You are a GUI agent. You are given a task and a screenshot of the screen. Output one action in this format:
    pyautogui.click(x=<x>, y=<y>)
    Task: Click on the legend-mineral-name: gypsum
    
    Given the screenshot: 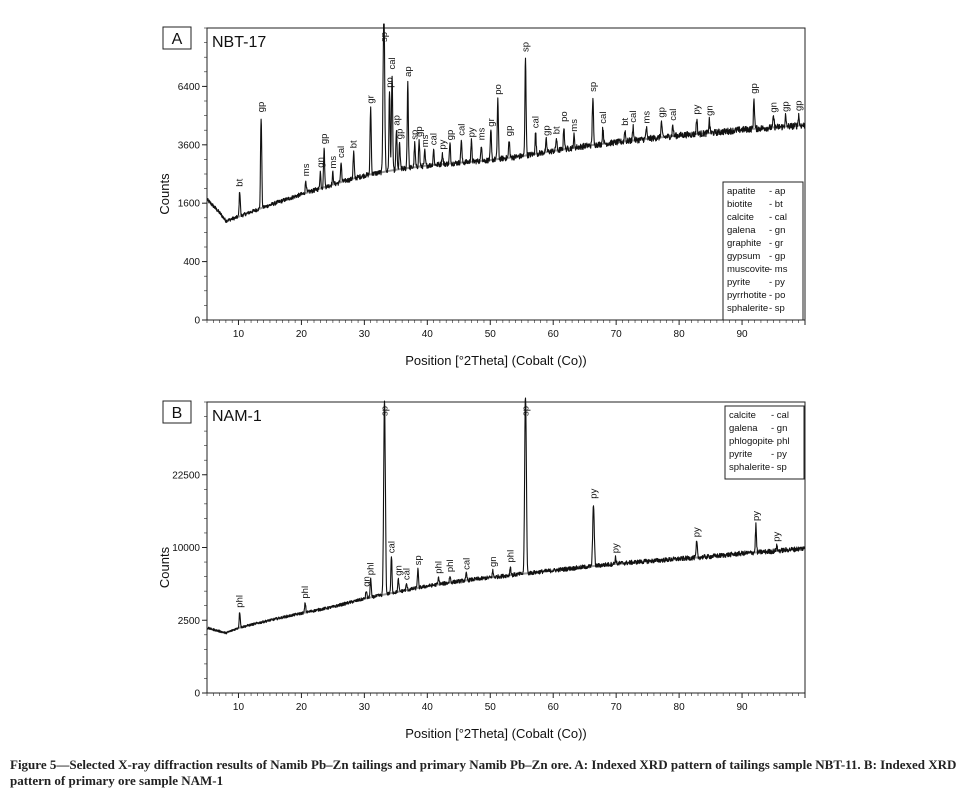 What is the action you would take?
    pyautogui.click(x=743, y=256)
    